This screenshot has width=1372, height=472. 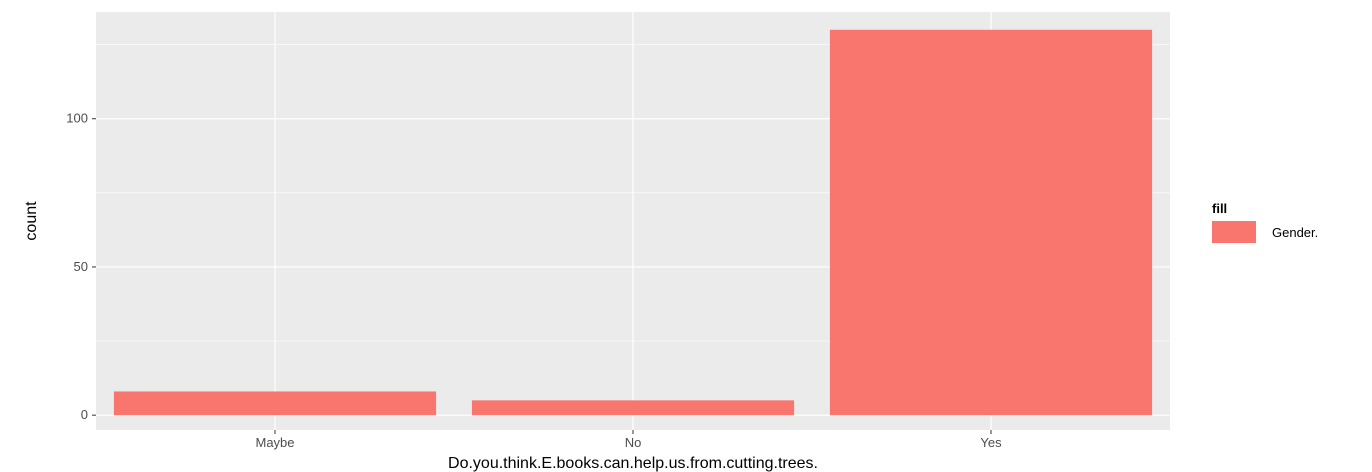 I want to click on legend-swatch-gender, so click(x=1234, y=232).